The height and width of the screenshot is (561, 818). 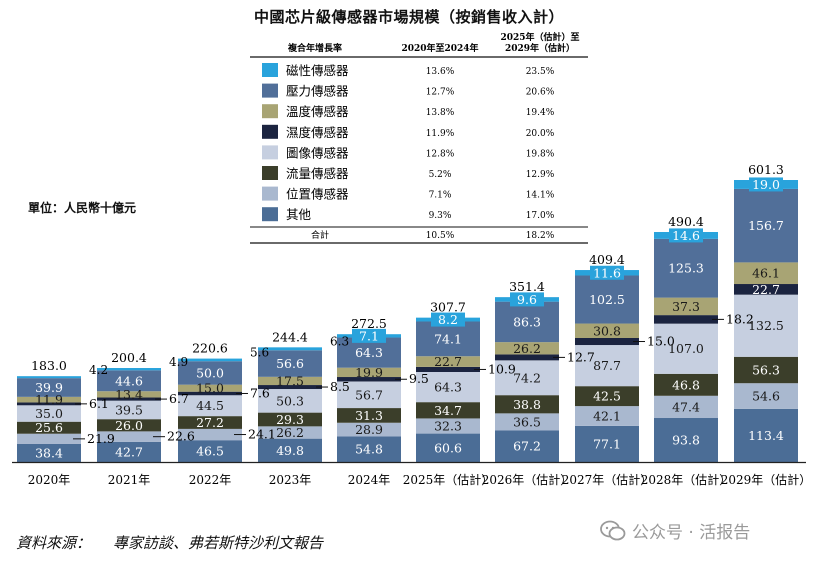 I want to click on source-note: 資料來源： 專家訪談、弗若斯特沙利文報告, so click(x=169, y=542).